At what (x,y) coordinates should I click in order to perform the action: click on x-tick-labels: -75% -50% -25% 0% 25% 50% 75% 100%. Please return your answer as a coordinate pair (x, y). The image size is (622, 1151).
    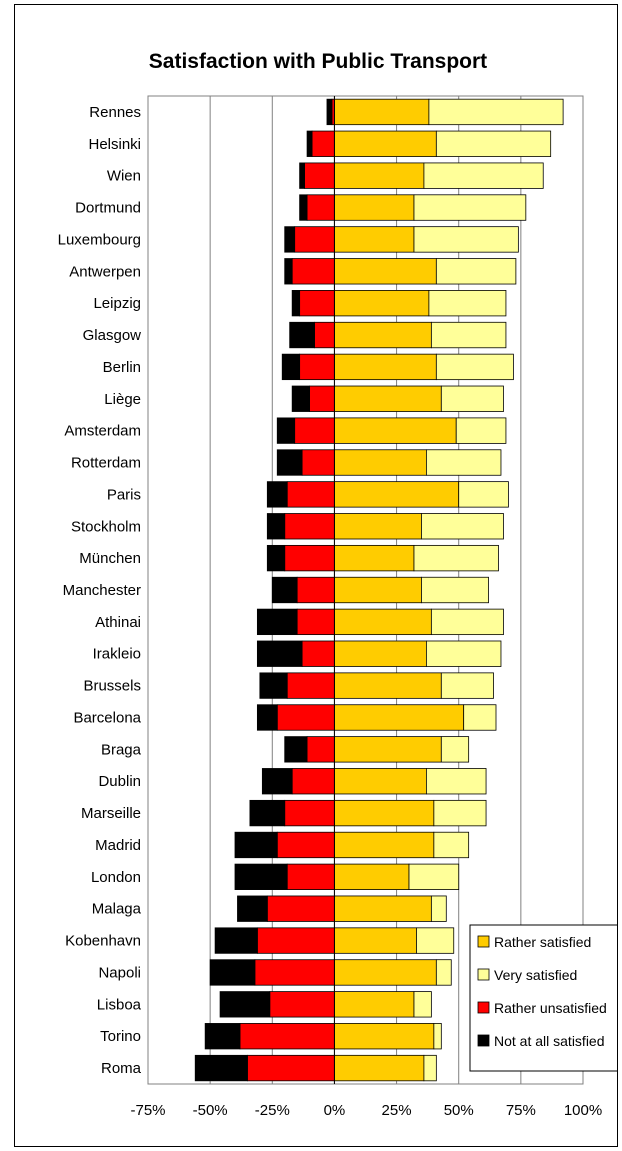
    Looking at the image, I should click on (366, 1110).